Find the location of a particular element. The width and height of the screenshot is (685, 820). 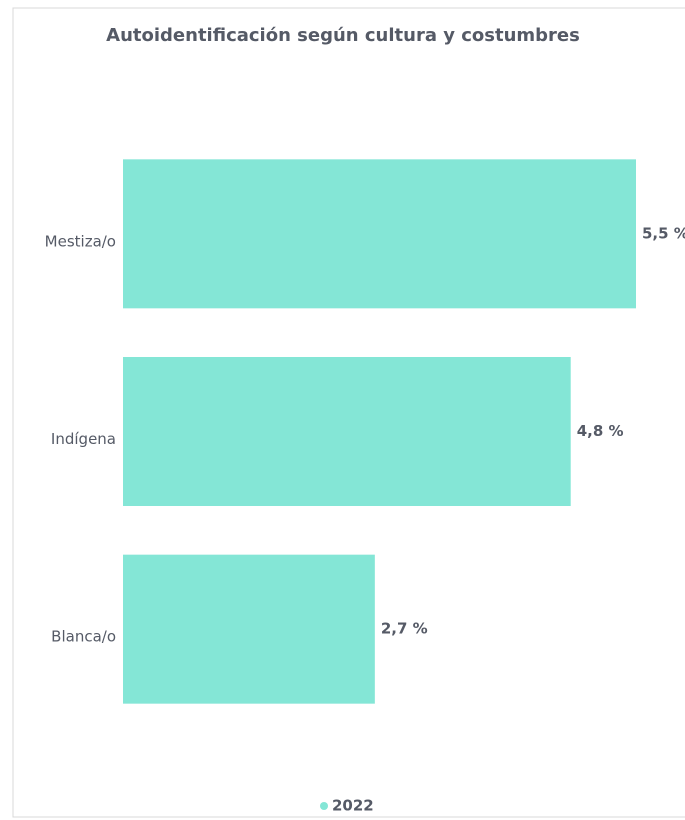

data-label: 4,8 % is located at coordinates (600, 431).